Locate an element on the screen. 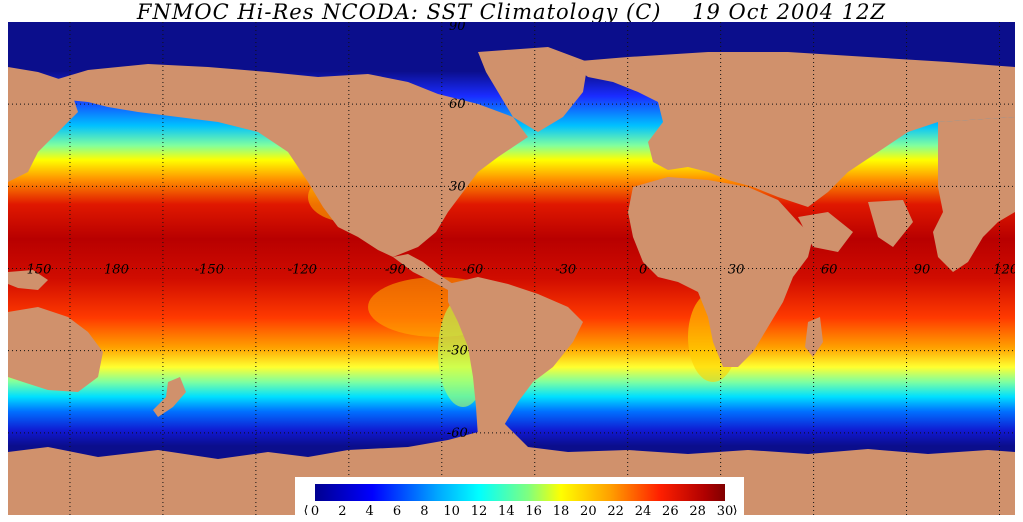 This screenshot has height=522, width=1023. latitude-label: 30 is located at coordinates (457, 186).